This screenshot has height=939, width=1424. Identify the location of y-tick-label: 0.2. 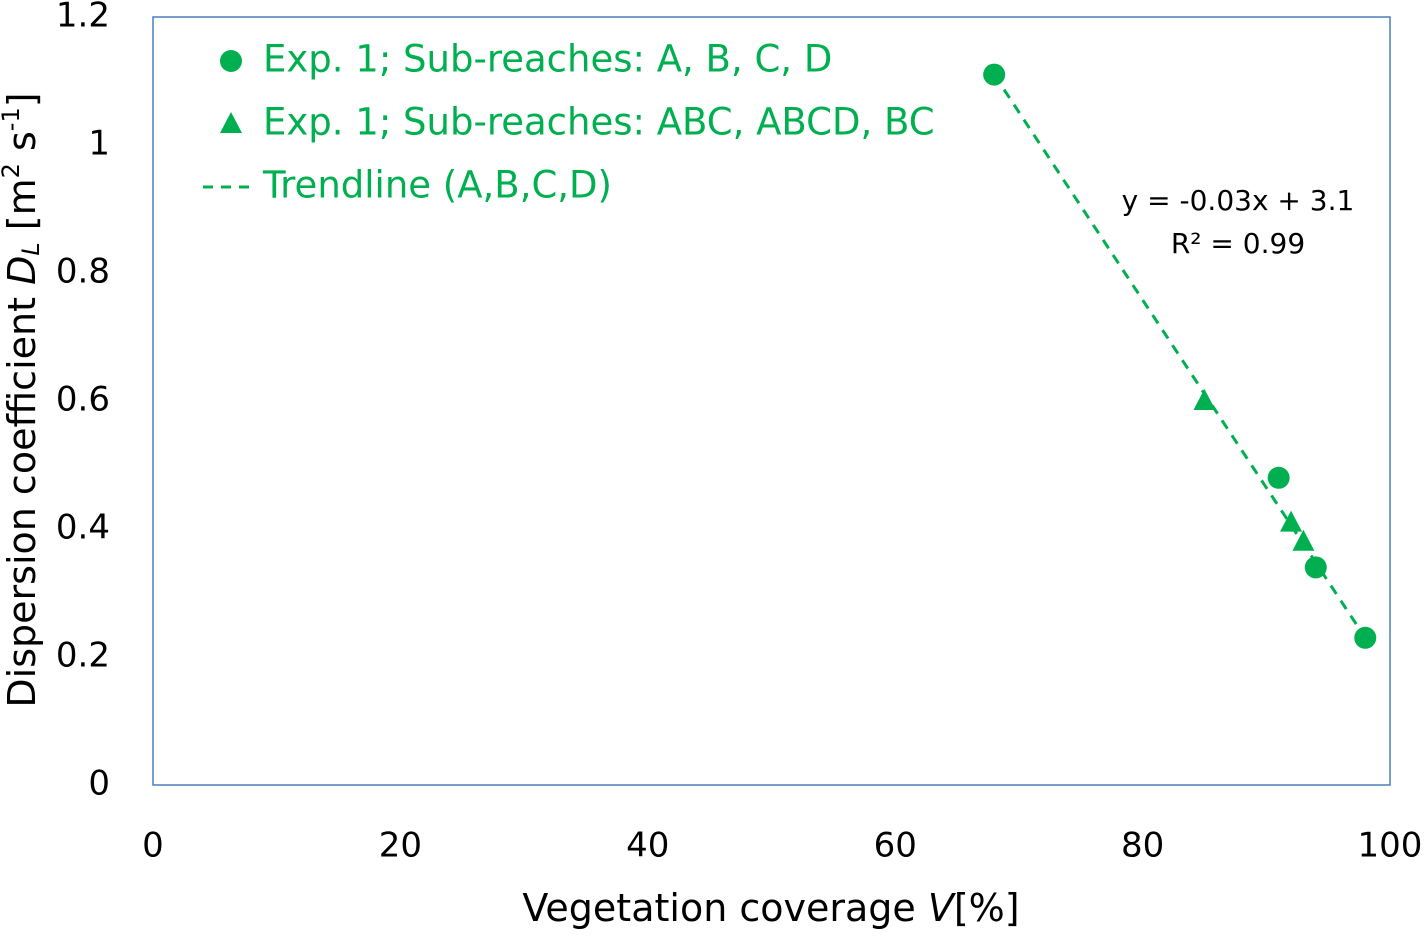
(83, 656).